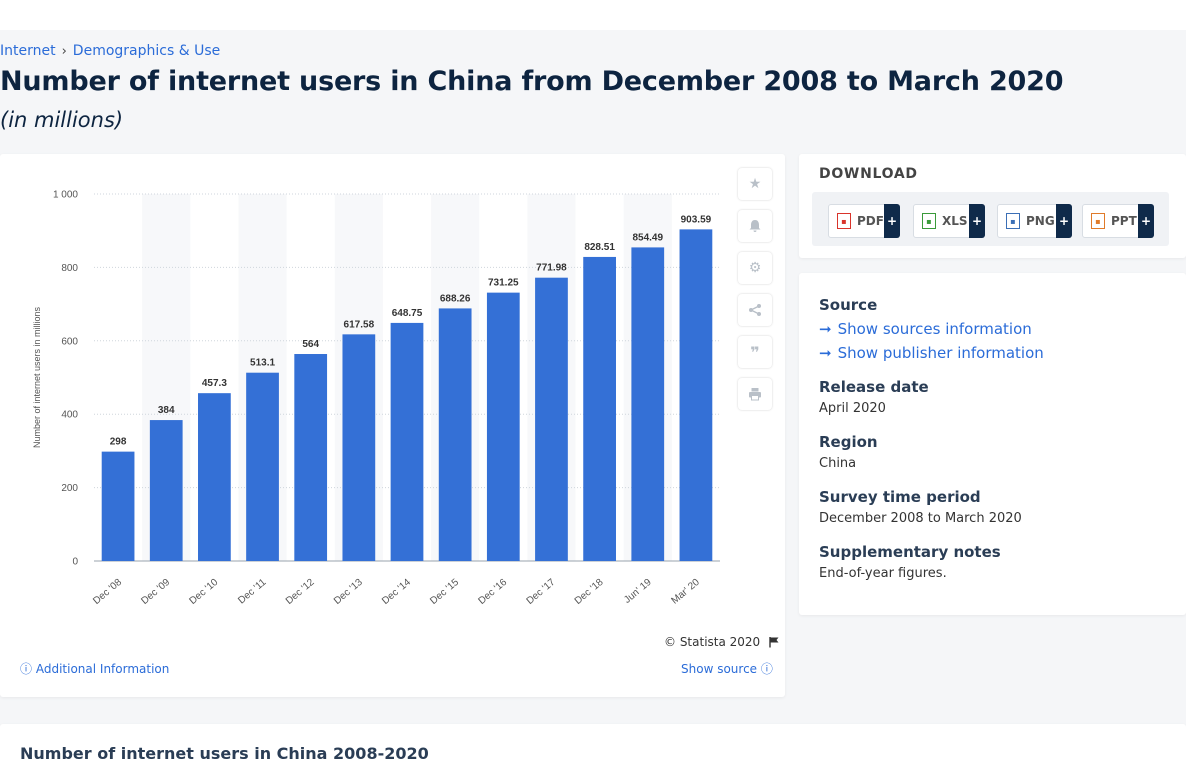  I want to click on download-png-button: ▪ PNG +, so click(1034, 221).